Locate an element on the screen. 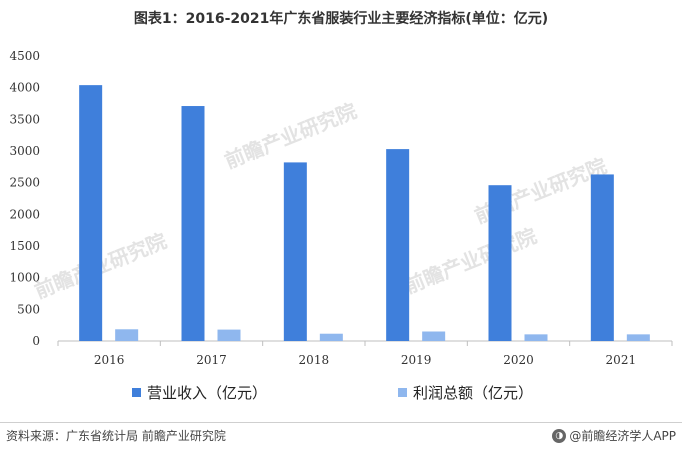  x-tick-label: 2017 is located at coordinates (211, 360).